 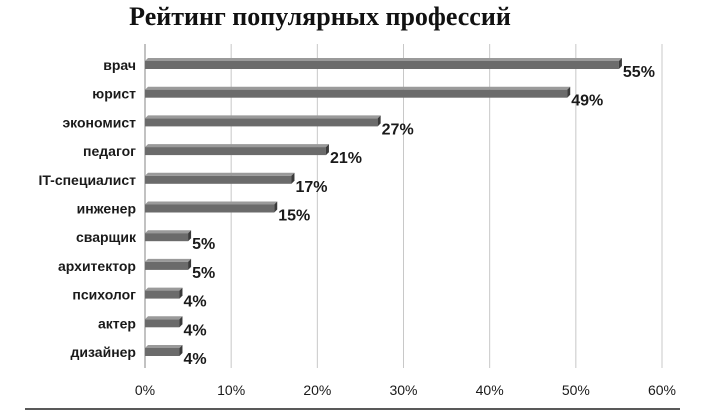 What do you see at coordinates (576, 390) in the screenshot?
I see `x-tick-label: 50%` at bounding box center [576, 390].